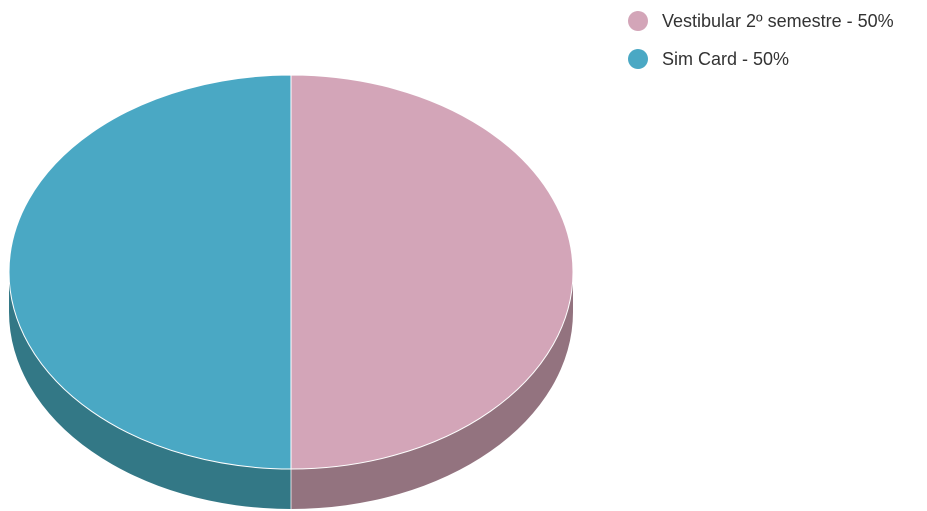  I want to click on legend-item-vestibular: Vestibular 2º semestre - 50%, so click(761, 21).